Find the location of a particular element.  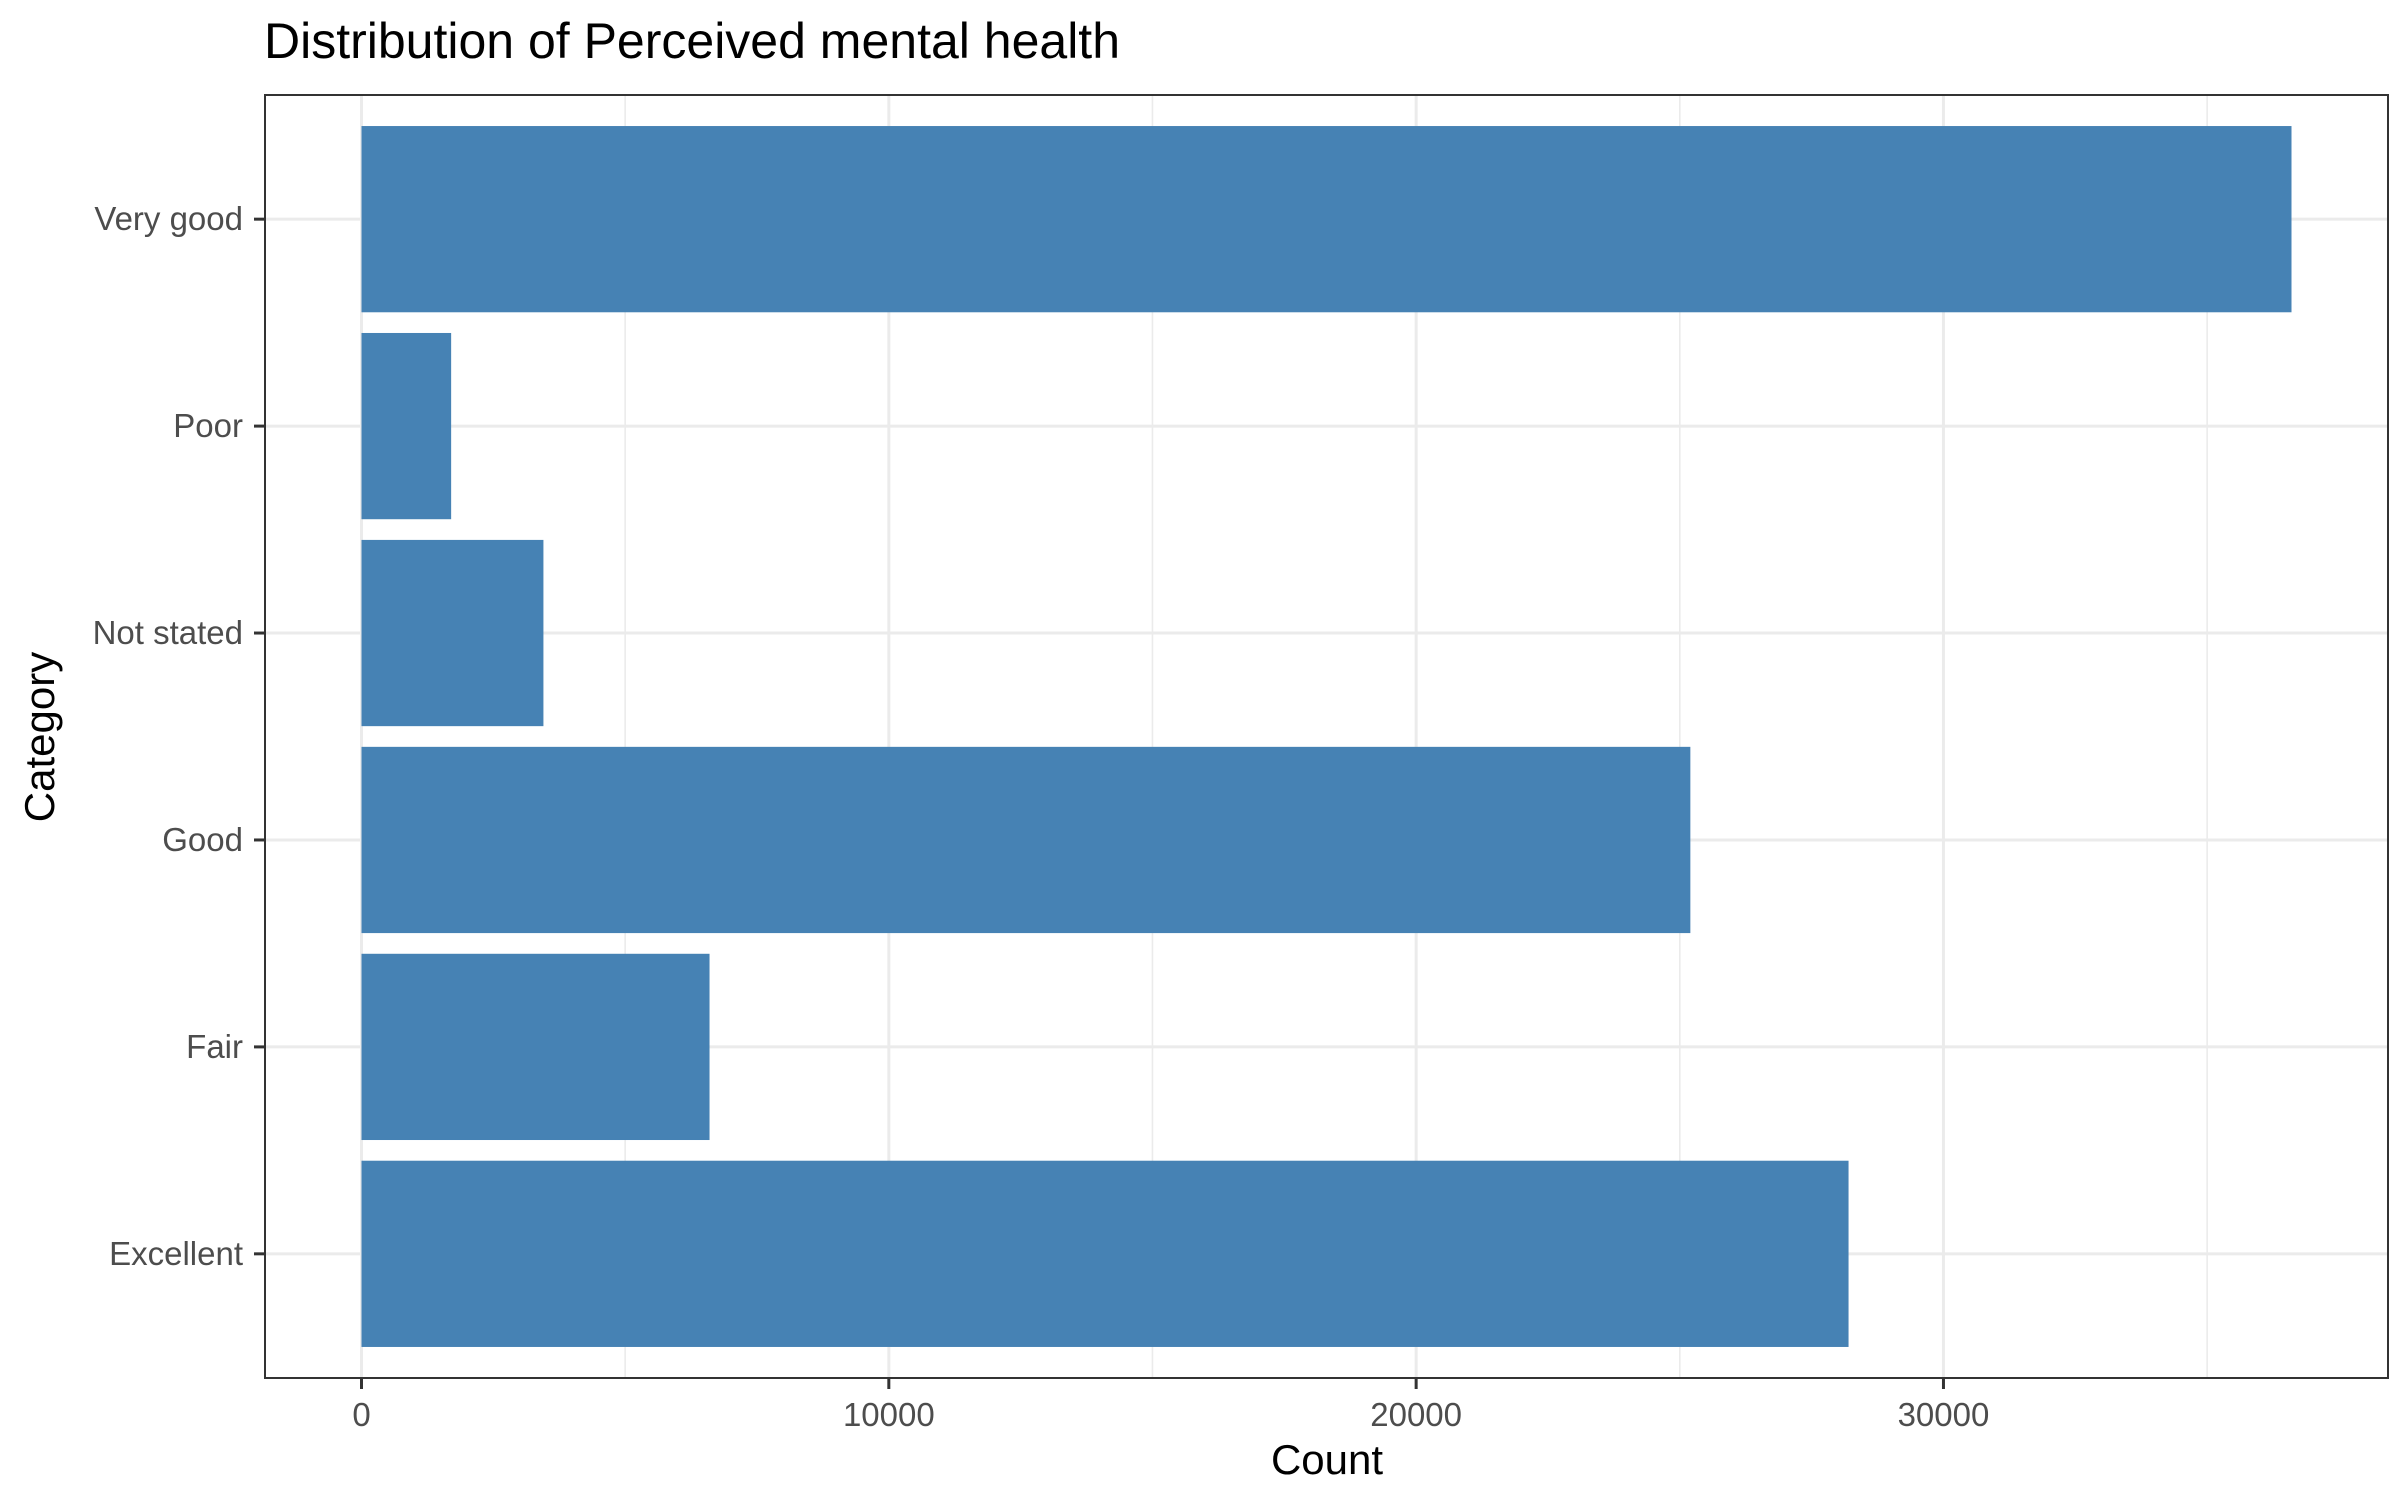

chart-title: Distribution of Perceived mental health is located at coordinates (692, 41).